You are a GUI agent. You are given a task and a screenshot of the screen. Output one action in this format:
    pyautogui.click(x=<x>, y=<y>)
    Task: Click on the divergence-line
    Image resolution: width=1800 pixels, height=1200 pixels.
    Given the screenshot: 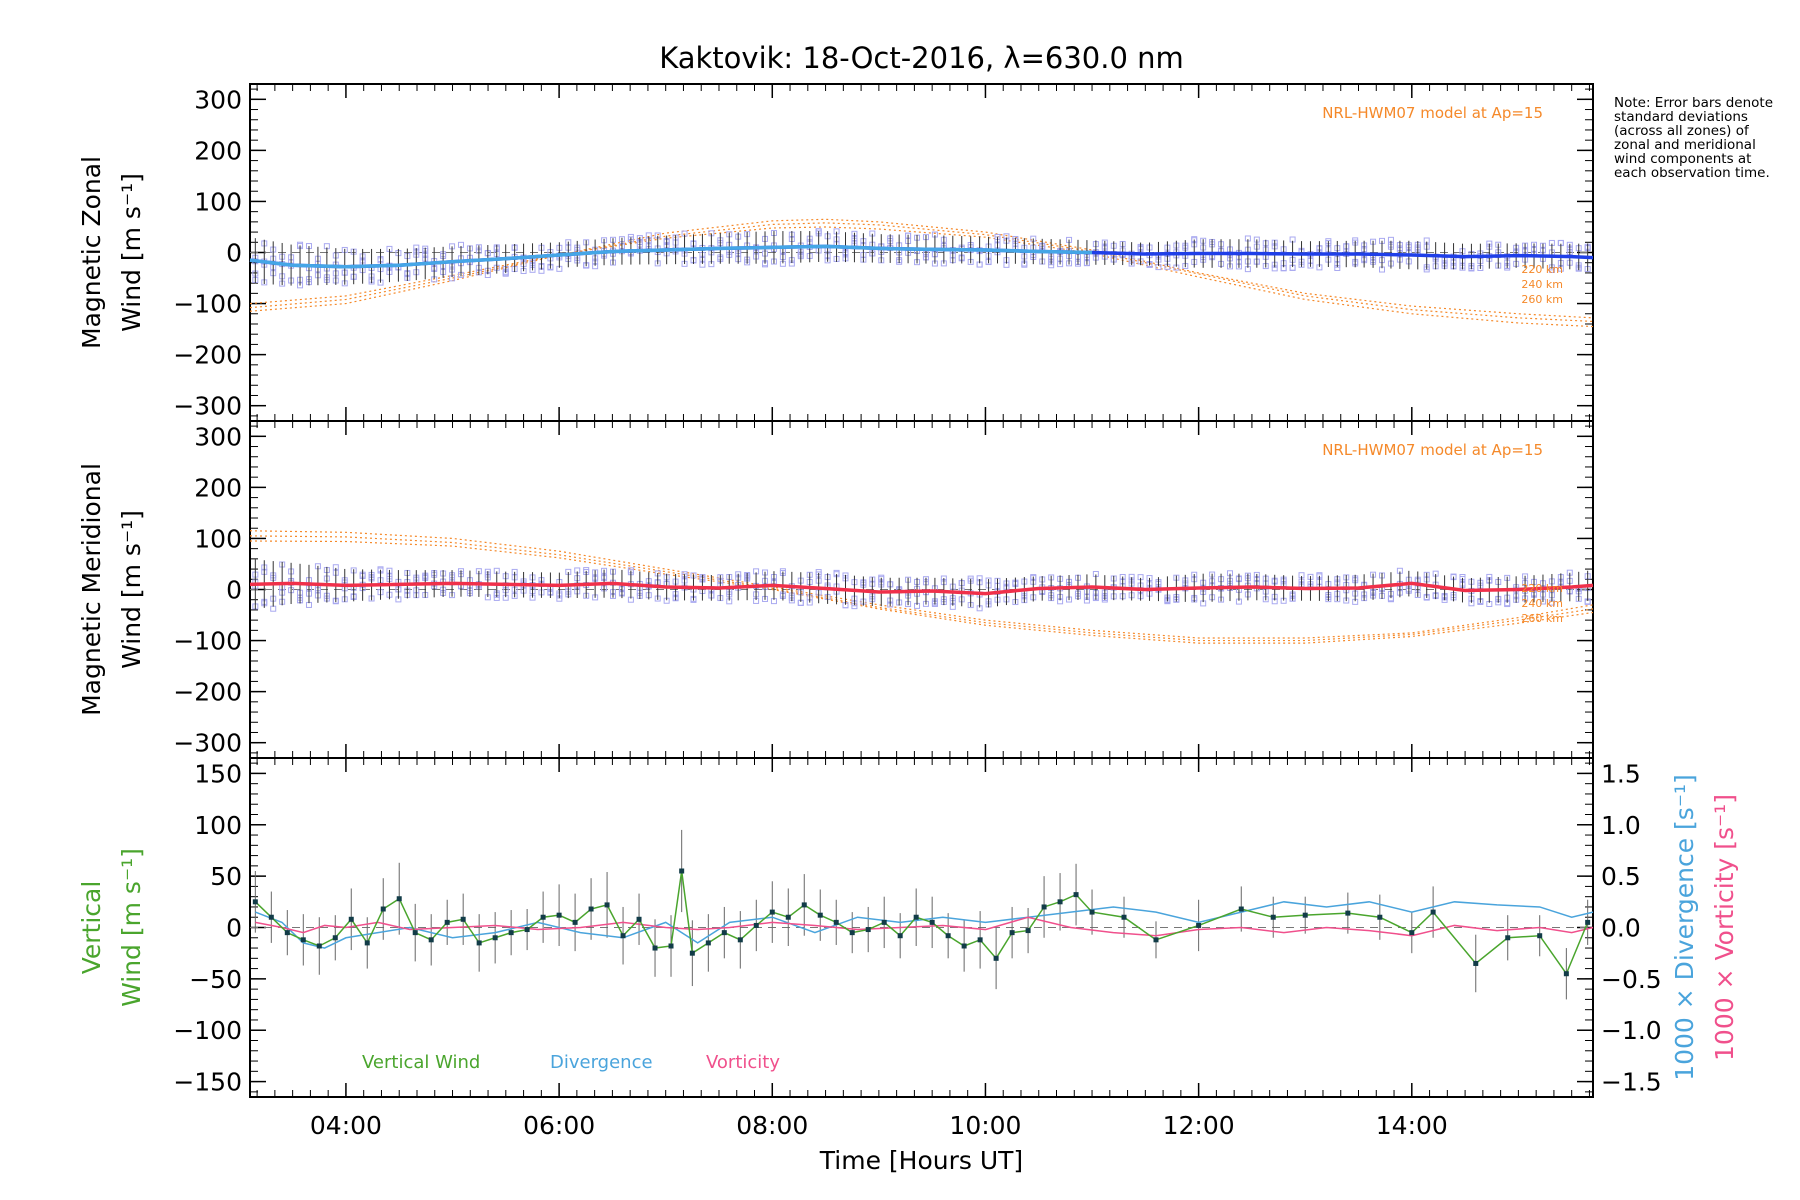 What is the action you would take?
    pyautogui.click(x=924, y=925)
    